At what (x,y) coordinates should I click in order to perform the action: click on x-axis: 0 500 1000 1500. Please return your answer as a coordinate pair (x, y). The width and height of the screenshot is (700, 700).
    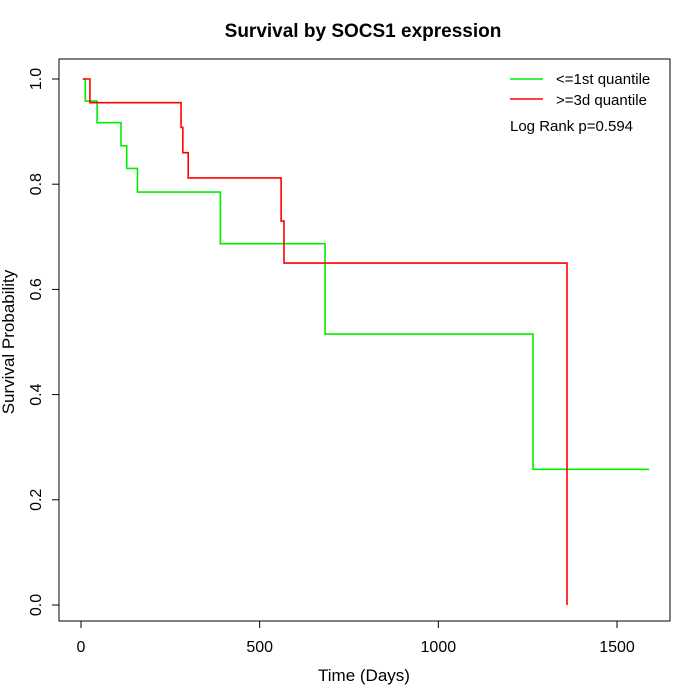
    Looking at the image, I should click on (356, 638).